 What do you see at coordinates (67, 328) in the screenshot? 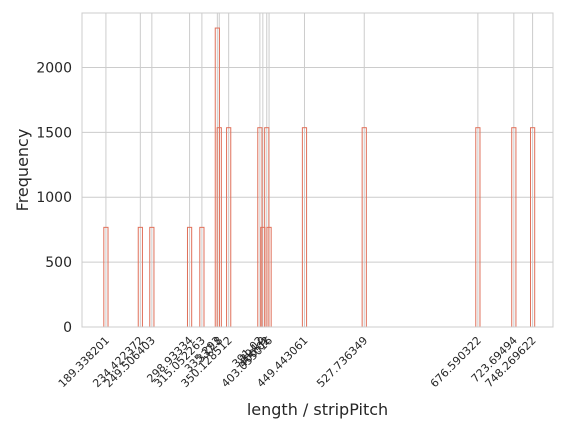
I see `y-tick-label: 0` at bounding box center [67, 328].